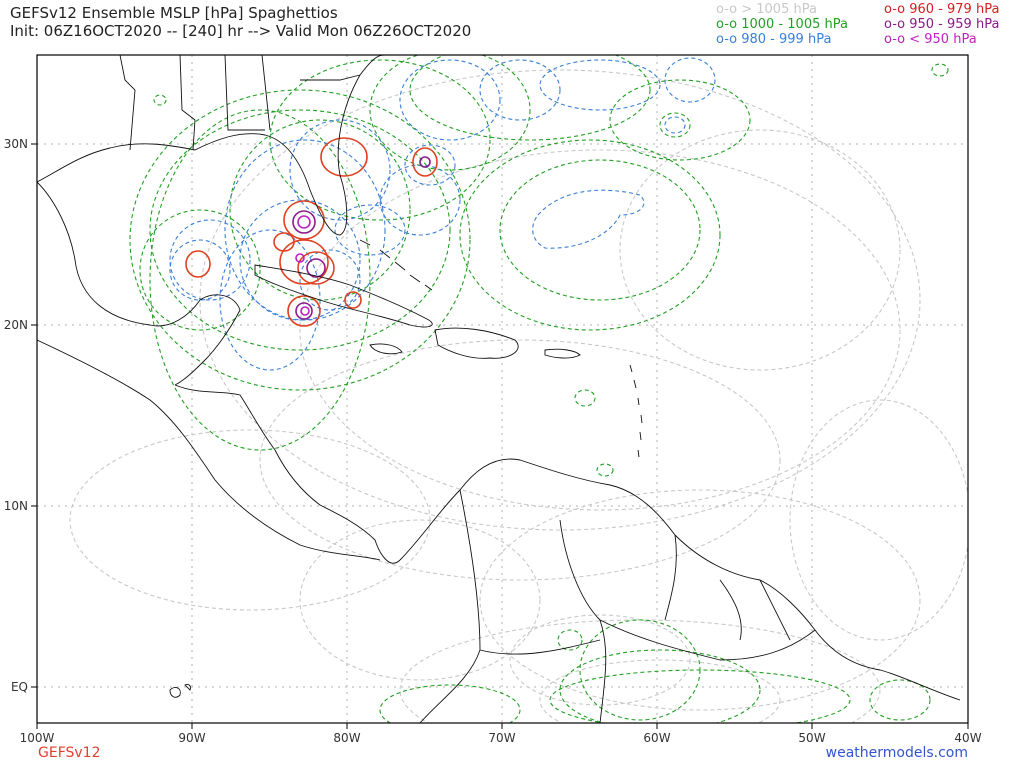 Image resolution: width=1024 pixels, height=768 pixels. I want to click on contours-magenta, so click(303, 265).